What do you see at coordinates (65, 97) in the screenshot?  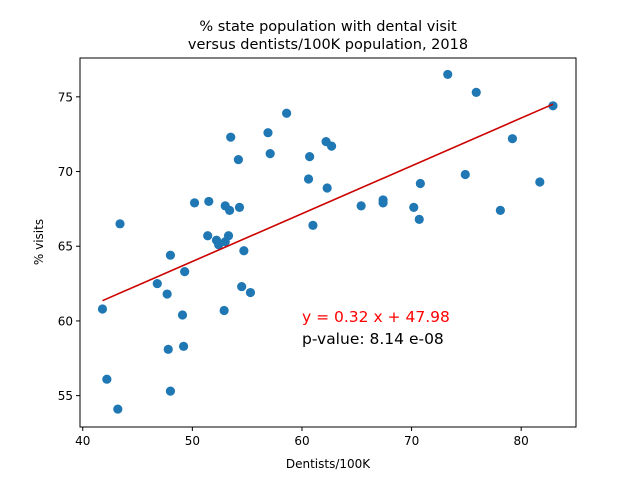 I see `y-tick-label: 75` at bounding box center [65, 97].